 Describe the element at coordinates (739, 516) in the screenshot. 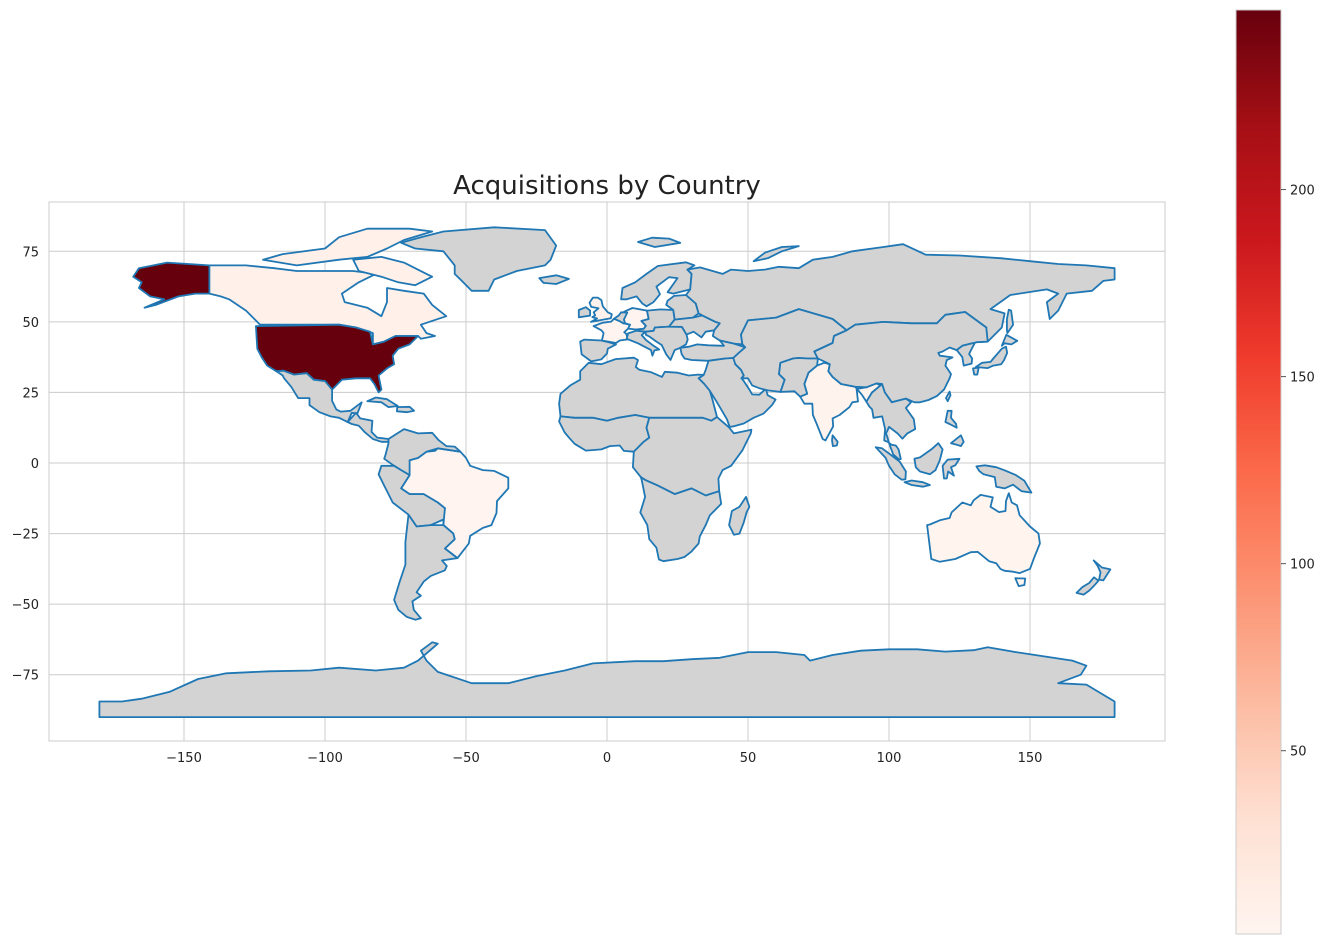

I see `country-madagascar` at that location.